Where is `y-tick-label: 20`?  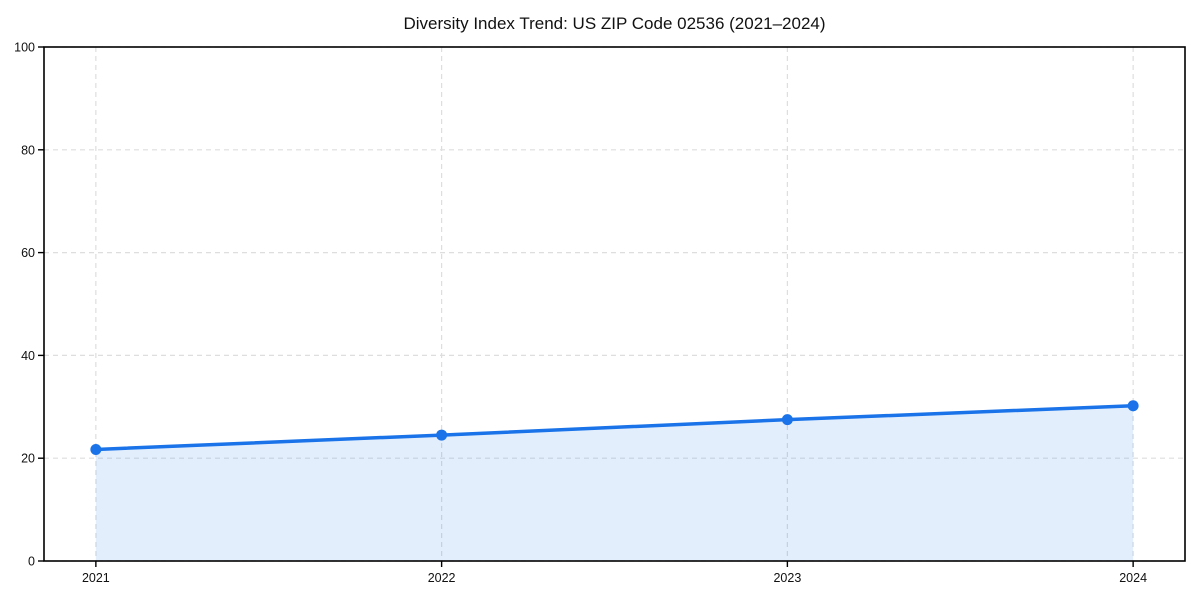
y-tick-label: 20 is located at coordinates (28, 459).